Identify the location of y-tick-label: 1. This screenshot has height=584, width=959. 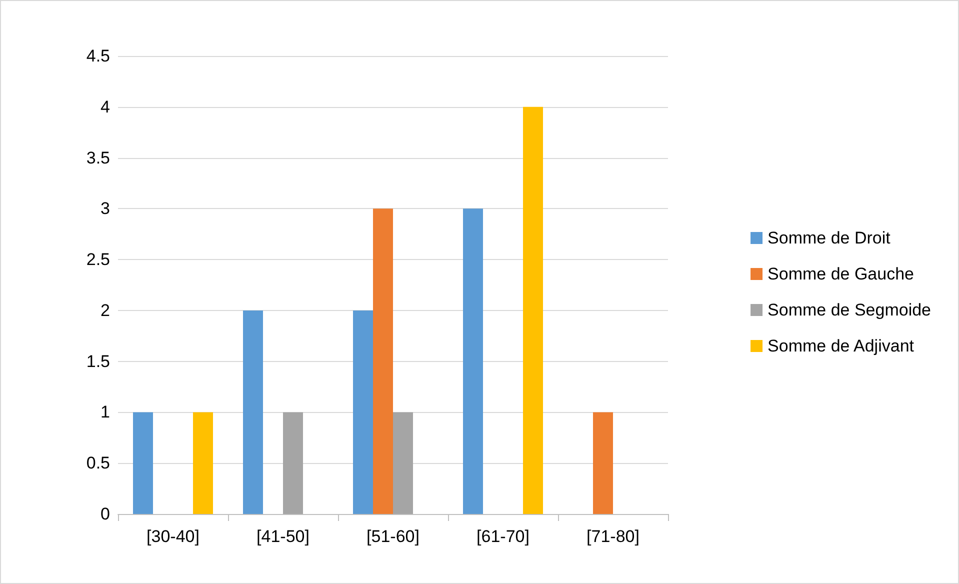
(105, 412).